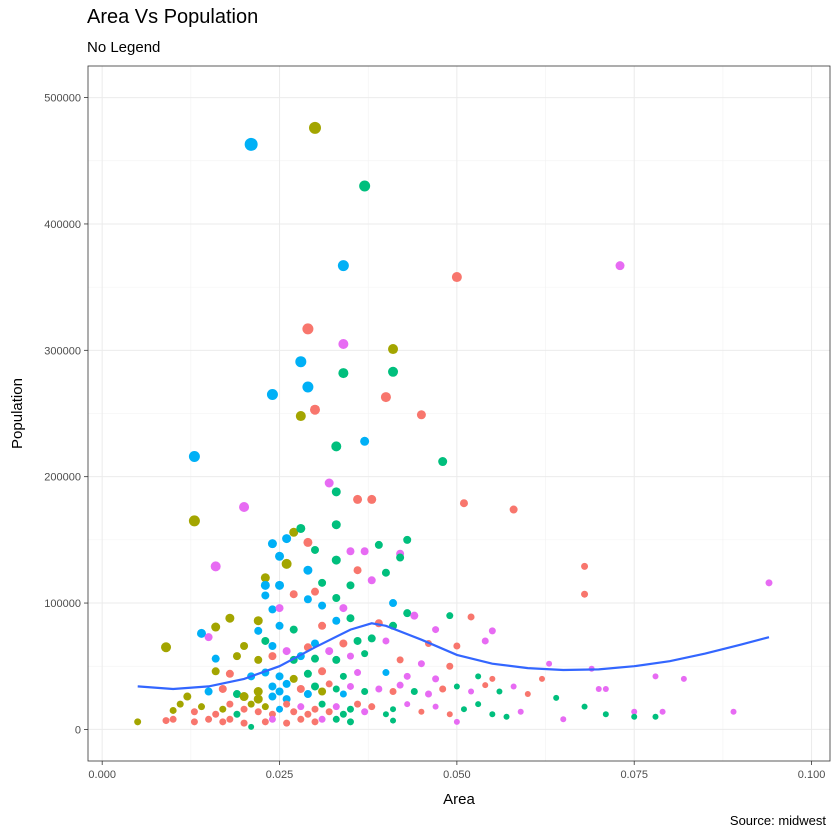 This screenshot has height=840, width=840. I want to click on x-tick-label: 0.025, so click(280, 775).